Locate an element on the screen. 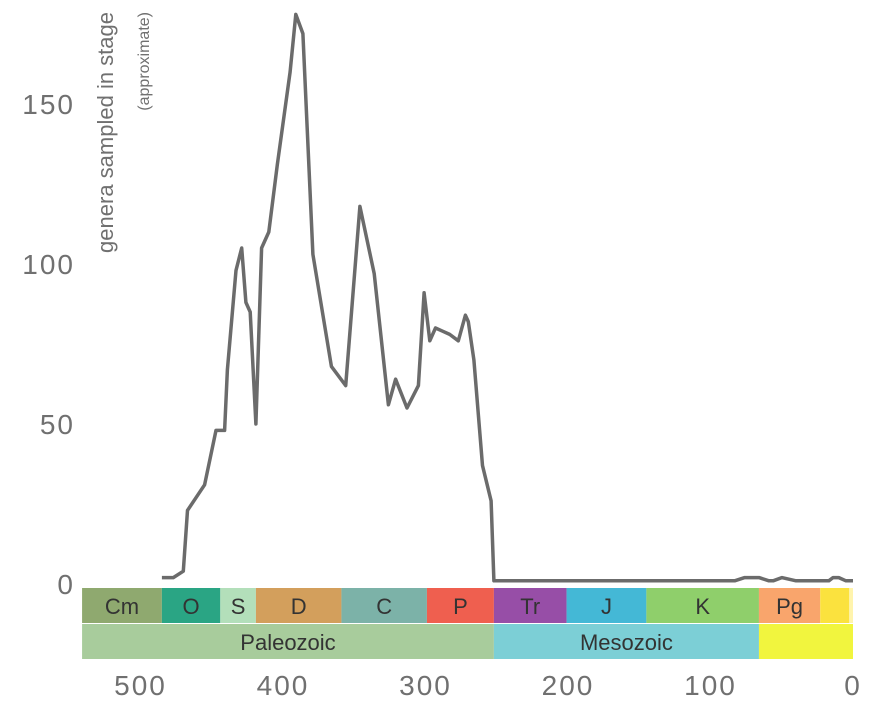 The image size is (871, 706). period-label: J is located at coordinates (606, 606).